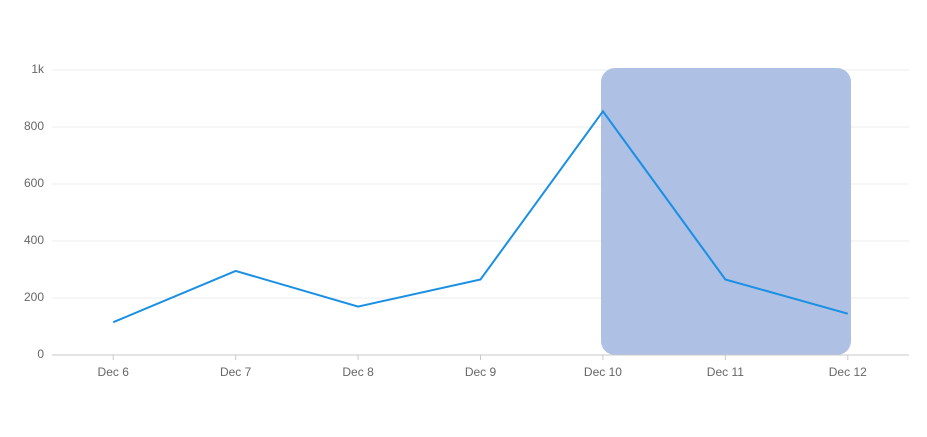 The image size is (927, 437). I want to click on y-tick-label: 1k, so click(38, 69).